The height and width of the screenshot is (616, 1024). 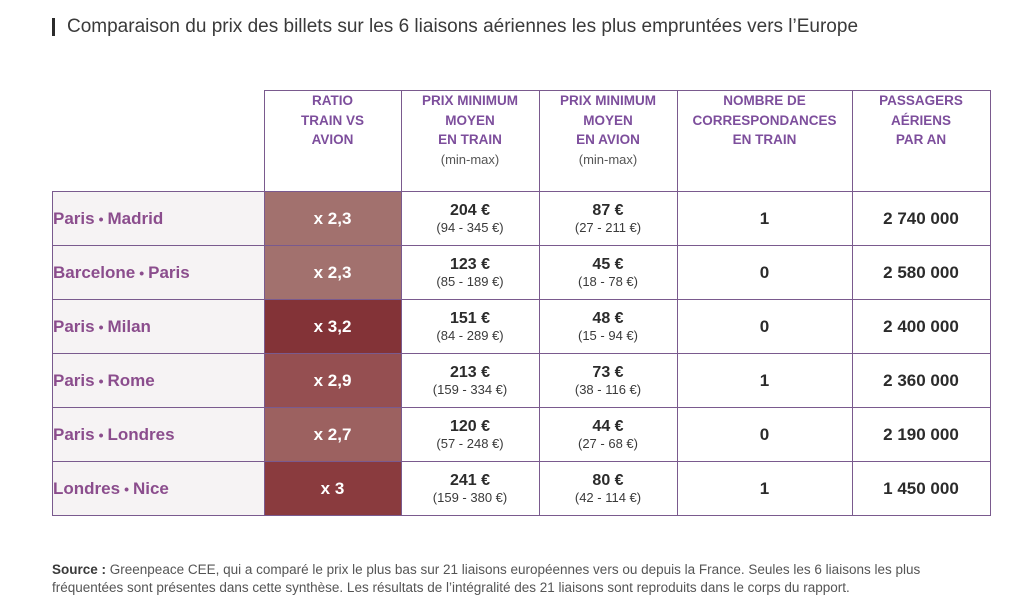 I want to click on plane-price-cell: 48 € (15 - 94 €), so click(x=608, y=326).